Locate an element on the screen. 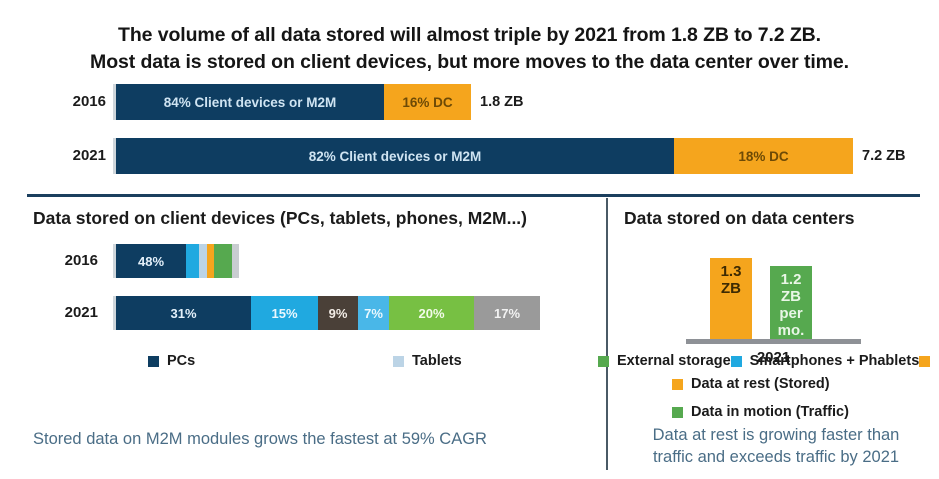 This screenshot has width=939, height=479. legend-item-data-in-motion: Data in motion (Traffic) is located at coordinates (797, 412).